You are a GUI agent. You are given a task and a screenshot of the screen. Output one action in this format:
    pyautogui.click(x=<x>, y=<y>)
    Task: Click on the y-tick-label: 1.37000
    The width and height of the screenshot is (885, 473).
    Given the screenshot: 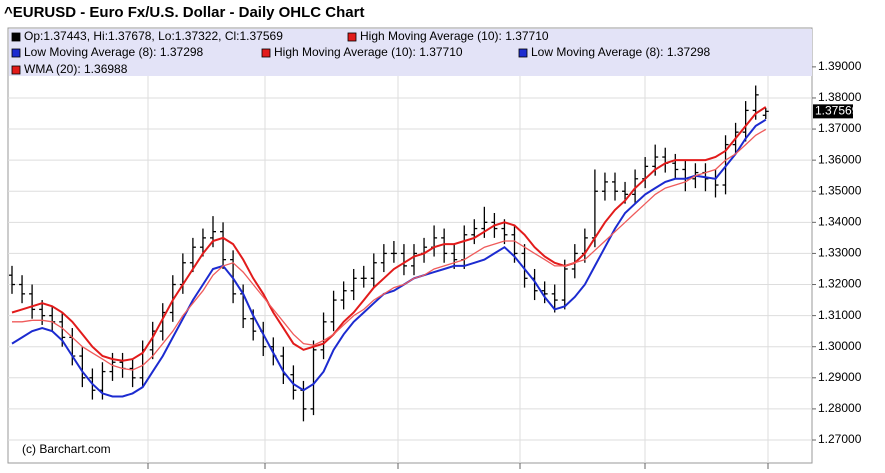 What is the action you would take?
    pyautogui.click(x=840, y=128)
    